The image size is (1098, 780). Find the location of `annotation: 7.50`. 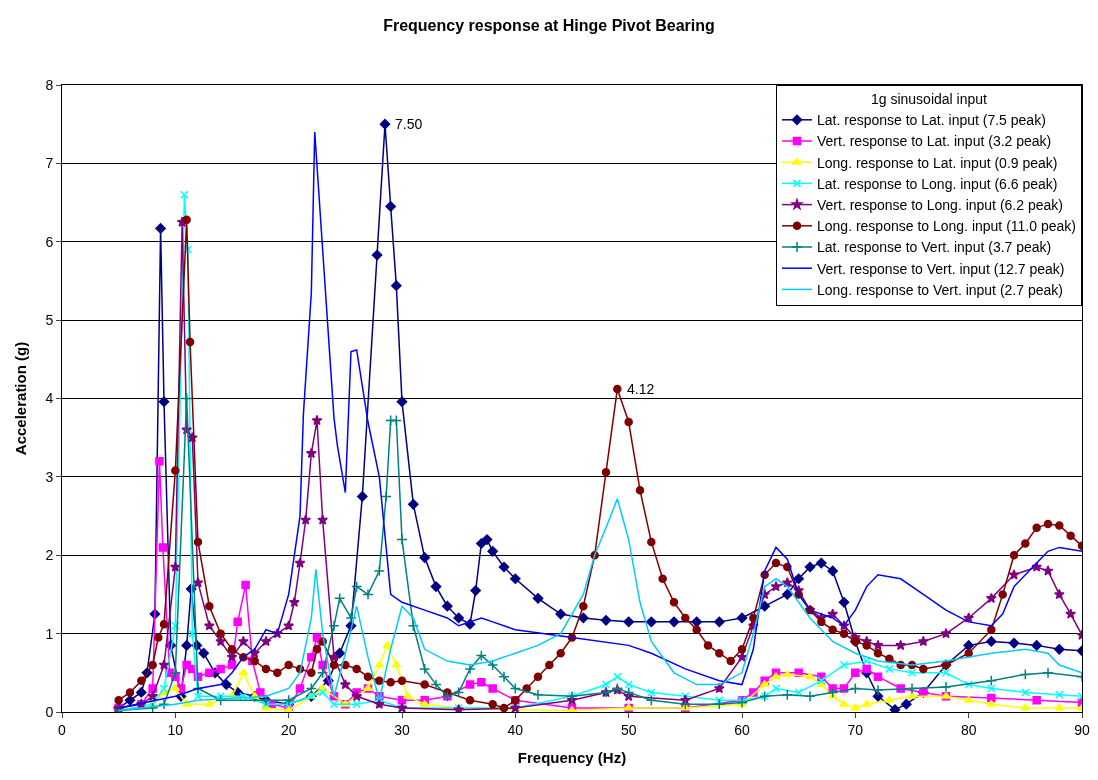

annotation: 7.50 is located at coordinates (409, 124).